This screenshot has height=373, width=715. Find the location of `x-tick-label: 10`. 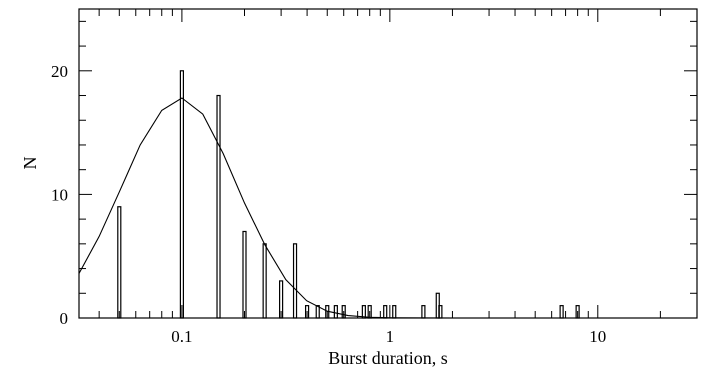

x-tick-label: 10 is located at coordinates (597, 336).